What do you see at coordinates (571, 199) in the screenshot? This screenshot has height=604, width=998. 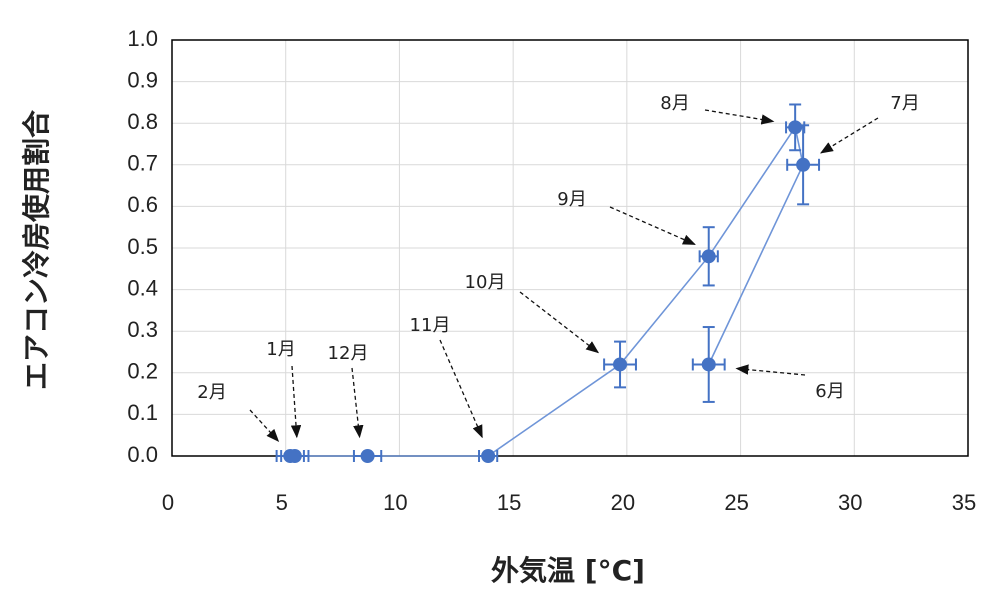 I see `point-label: 9月` at bounding box center [571, 199].